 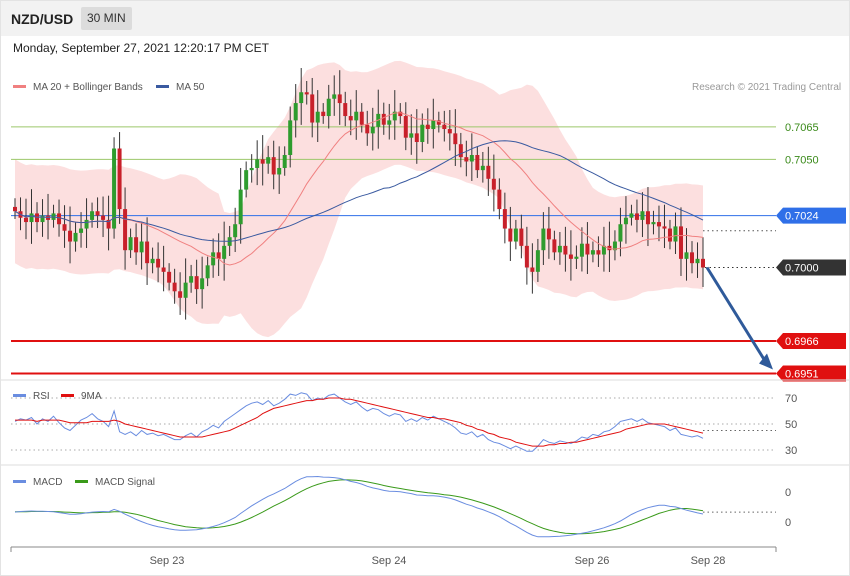 What do you see at coordinates (88, 87) in the screenshot?
I see `legend-label-0: MA 20 + Bollinger Bands` at bounding box center [88, 87].